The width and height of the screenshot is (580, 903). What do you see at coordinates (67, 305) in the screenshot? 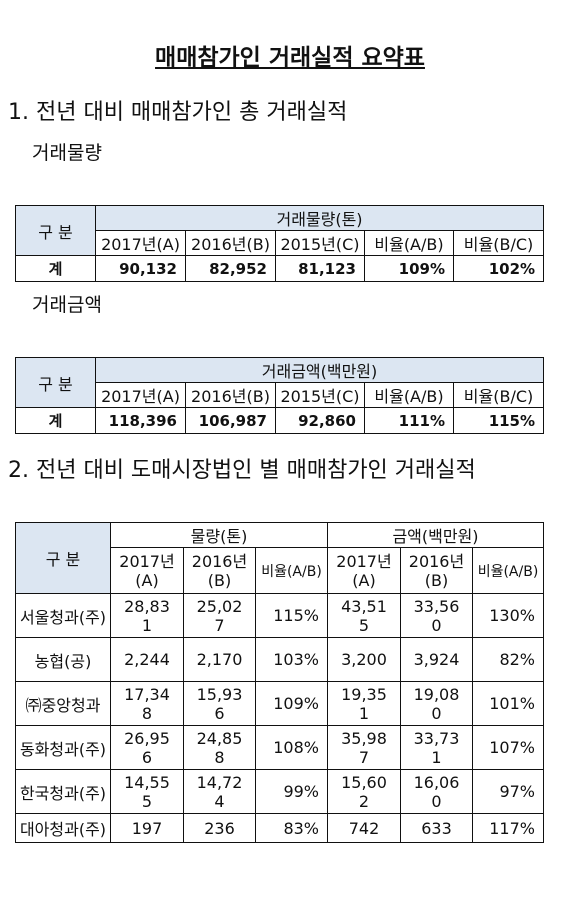
I see `subsection-label: 거래금액` at bounding box center [67, 305].